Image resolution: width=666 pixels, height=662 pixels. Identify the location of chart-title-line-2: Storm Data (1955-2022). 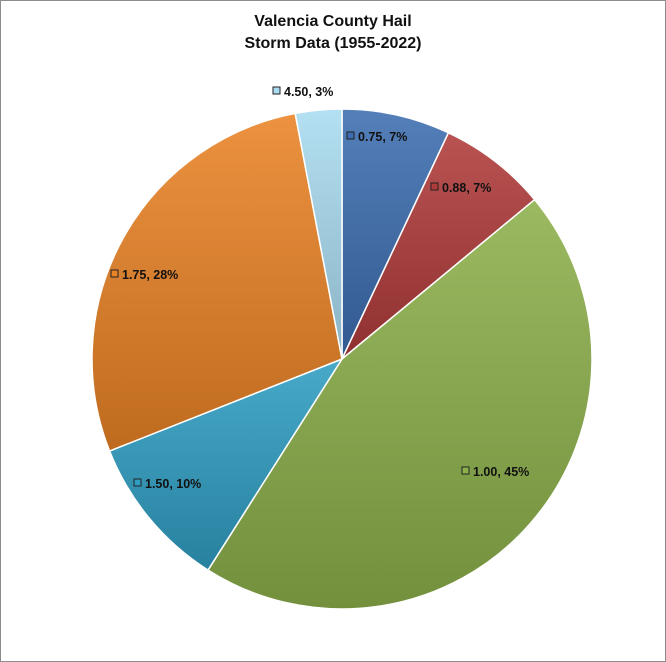
(333, 43).